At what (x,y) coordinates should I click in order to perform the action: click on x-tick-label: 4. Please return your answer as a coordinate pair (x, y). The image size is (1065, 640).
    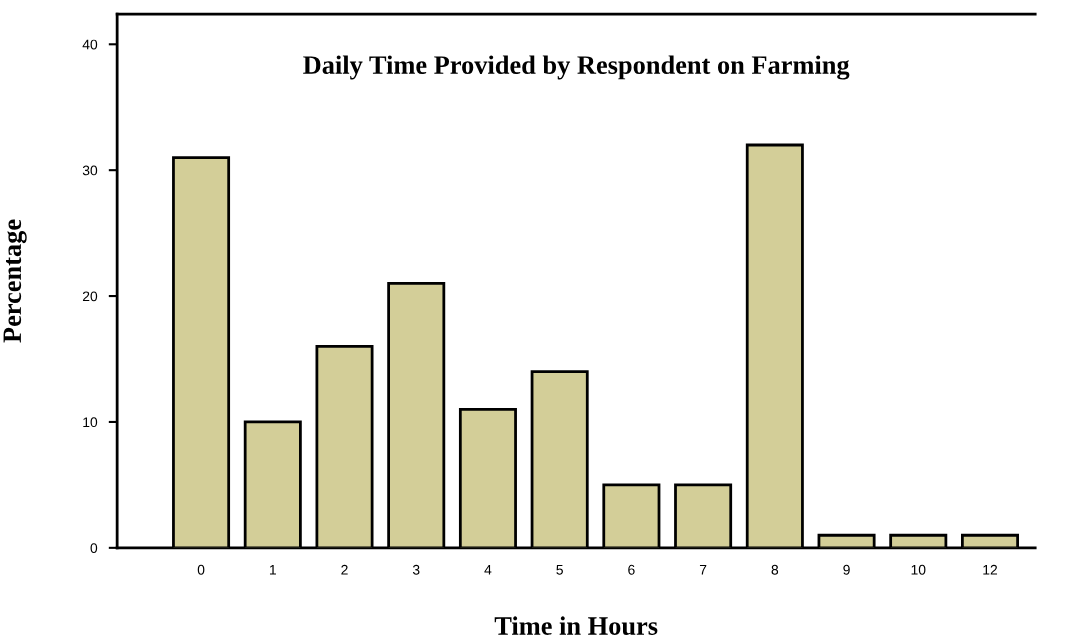
    Looking at the image, I should click on (488, 570).